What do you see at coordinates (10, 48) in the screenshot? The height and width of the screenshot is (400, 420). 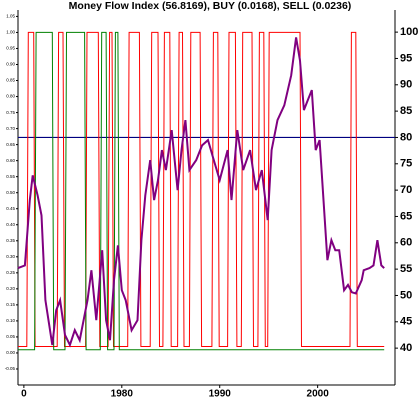 I see `y-tick-label: 0.95` at bounding box center [10, 48].